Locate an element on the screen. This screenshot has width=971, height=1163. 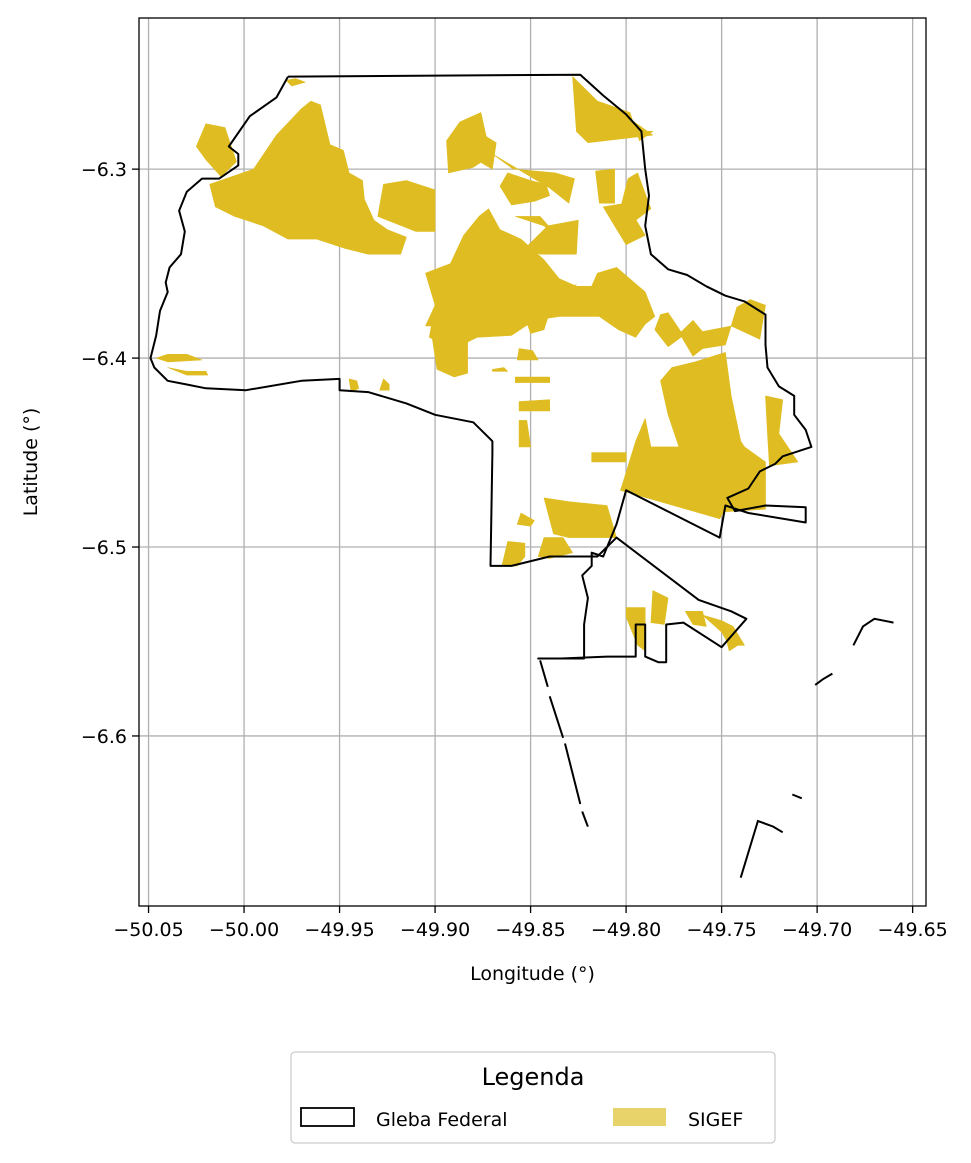
x-tick-label: −49.80 is located at coordinates (626, 930).